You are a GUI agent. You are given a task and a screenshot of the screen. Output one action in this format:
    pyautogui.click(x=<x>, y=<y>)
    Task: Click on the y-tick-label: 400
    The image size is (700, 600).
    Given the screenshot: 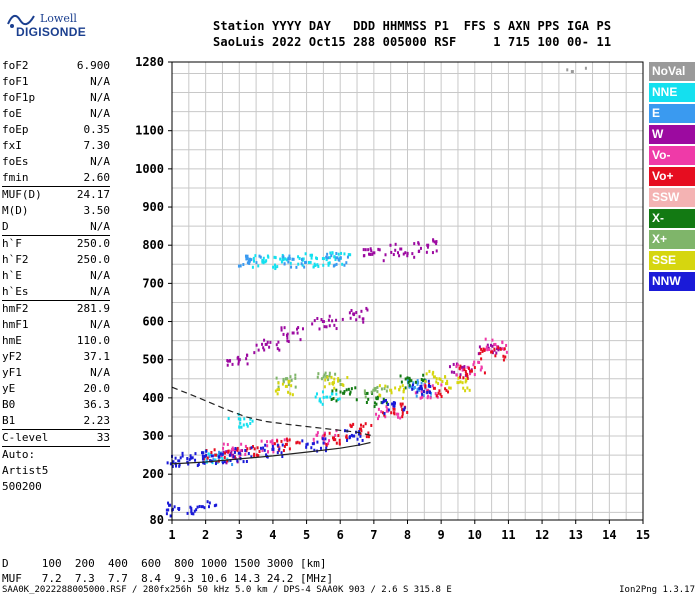 What is the action you would take?
    pyautogui.click(x=153, y=398)
    